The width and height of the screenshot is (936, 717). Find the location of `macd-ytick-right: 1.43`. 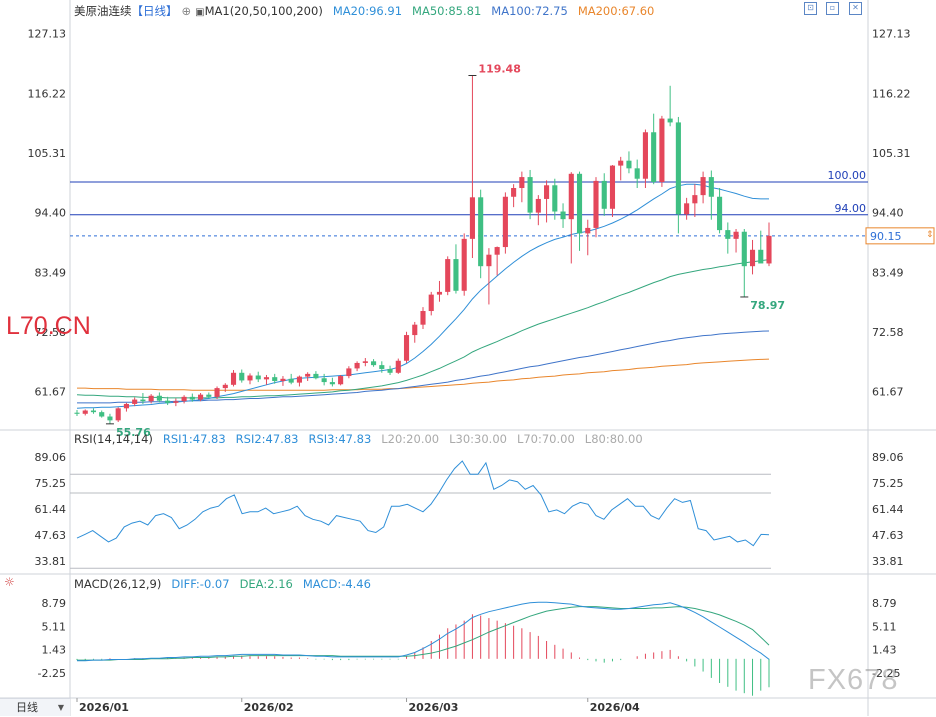

macd-ytick-right: 1.43 is located at coordinates (884, 650).